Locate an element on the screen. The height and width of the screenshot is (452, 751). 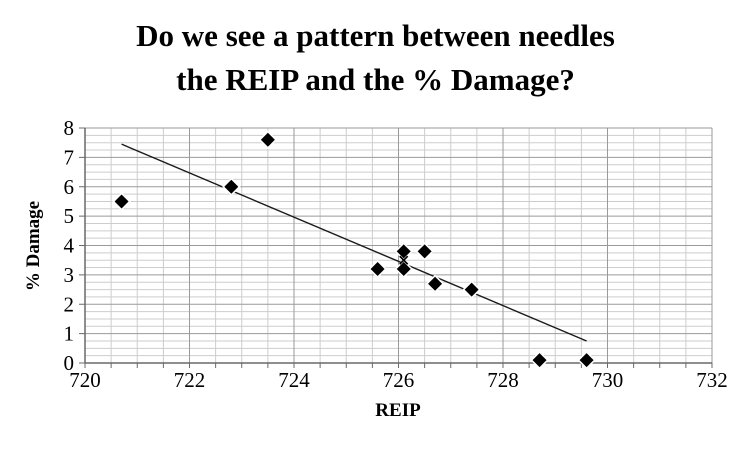
y-tick-label: 6 is located at coordinates (69, 187).